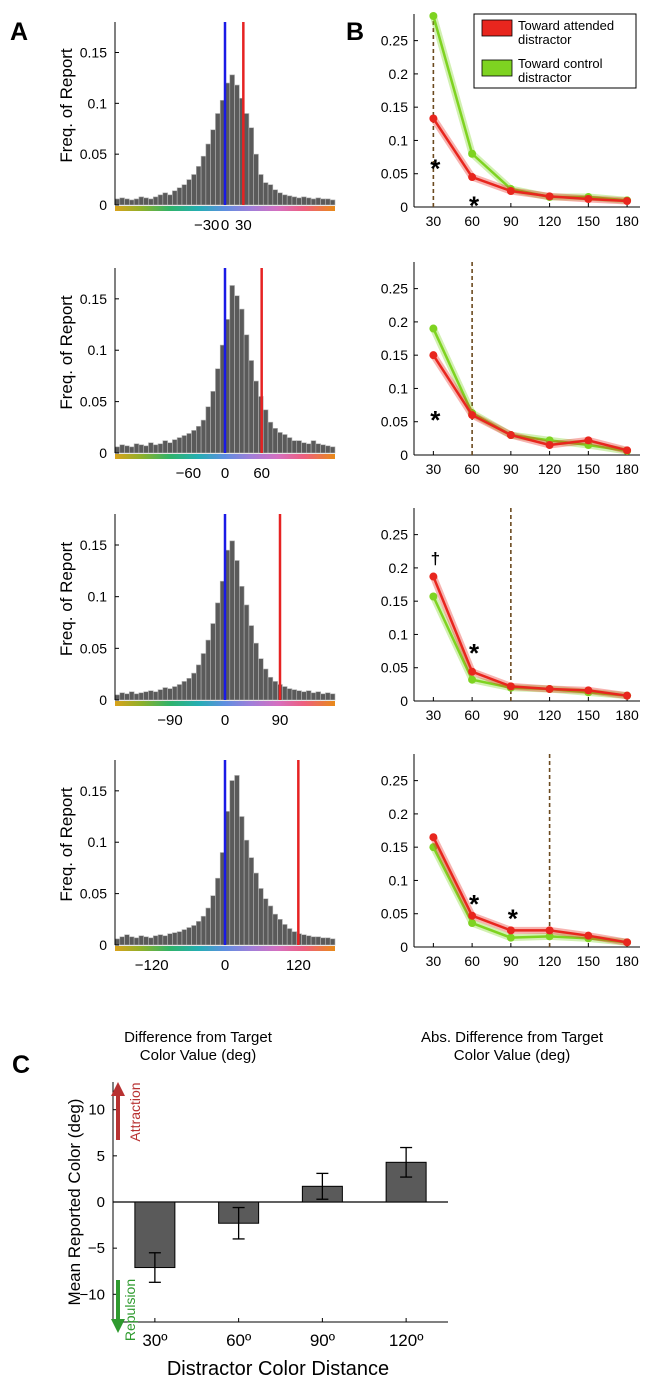  I want to click on y-tick-label: 0.1, so click(399, 140).